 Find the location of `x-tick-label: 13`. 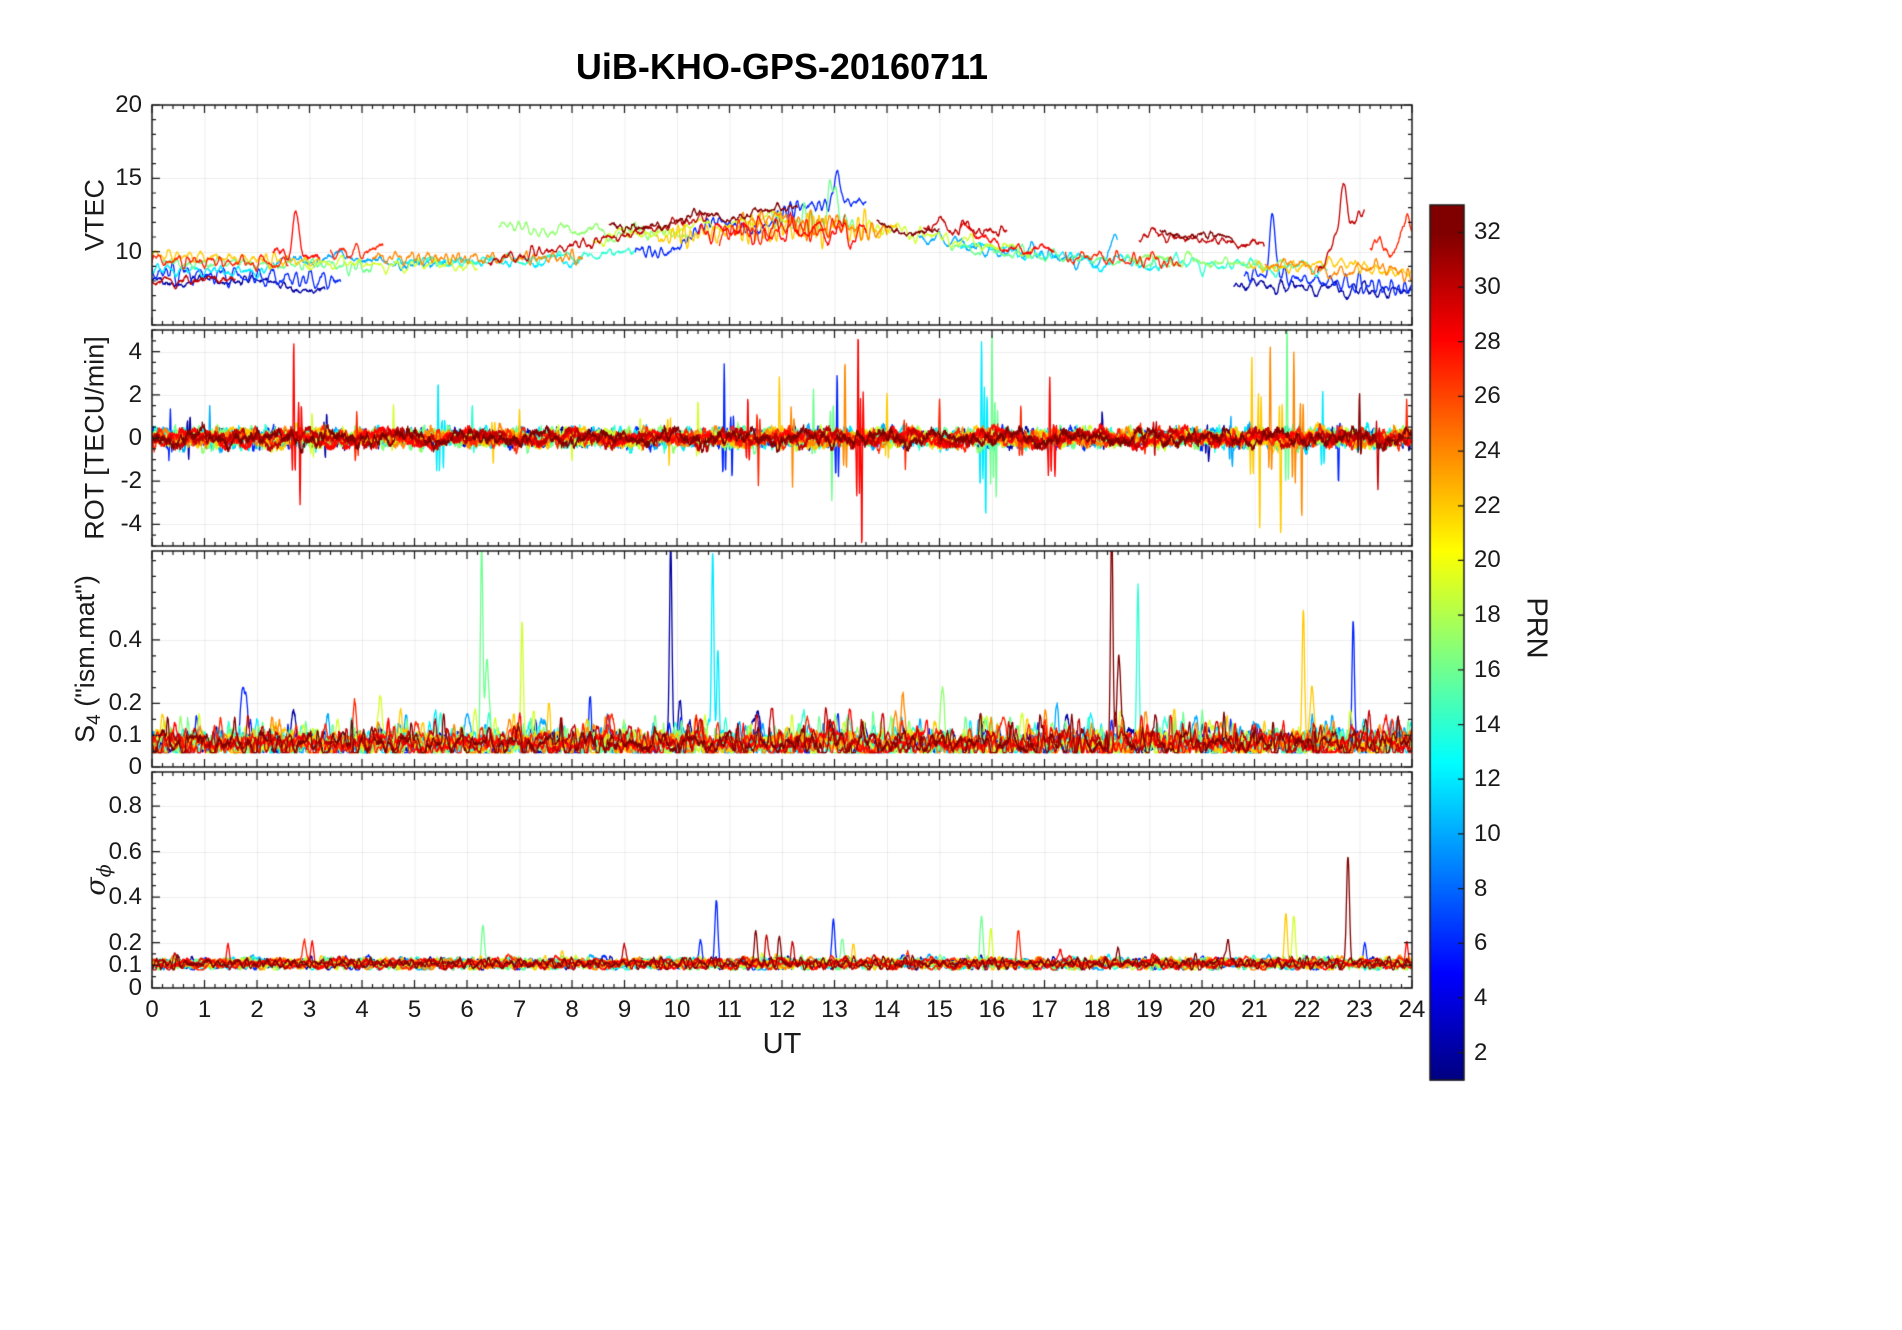

x-tick-label: 13 is located at coordinates (834, 1009).